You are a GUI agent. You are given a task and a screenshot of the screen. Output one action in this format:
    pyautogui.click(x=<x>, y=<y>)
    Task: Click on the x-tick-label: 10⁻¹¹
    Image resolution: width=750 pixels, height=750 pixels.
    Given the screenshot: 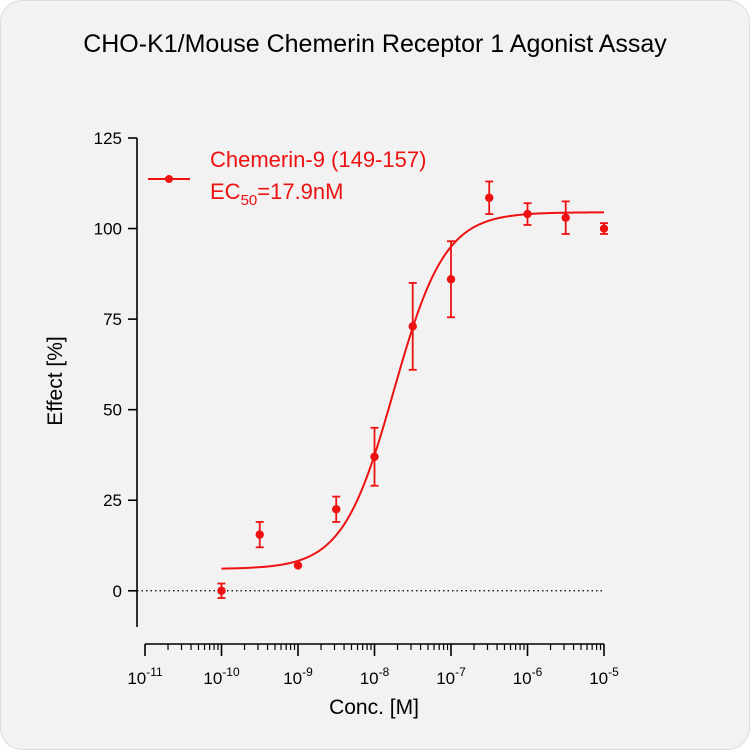 What is the action you would take?
    pyautogui.click(x=145, y=676)
    